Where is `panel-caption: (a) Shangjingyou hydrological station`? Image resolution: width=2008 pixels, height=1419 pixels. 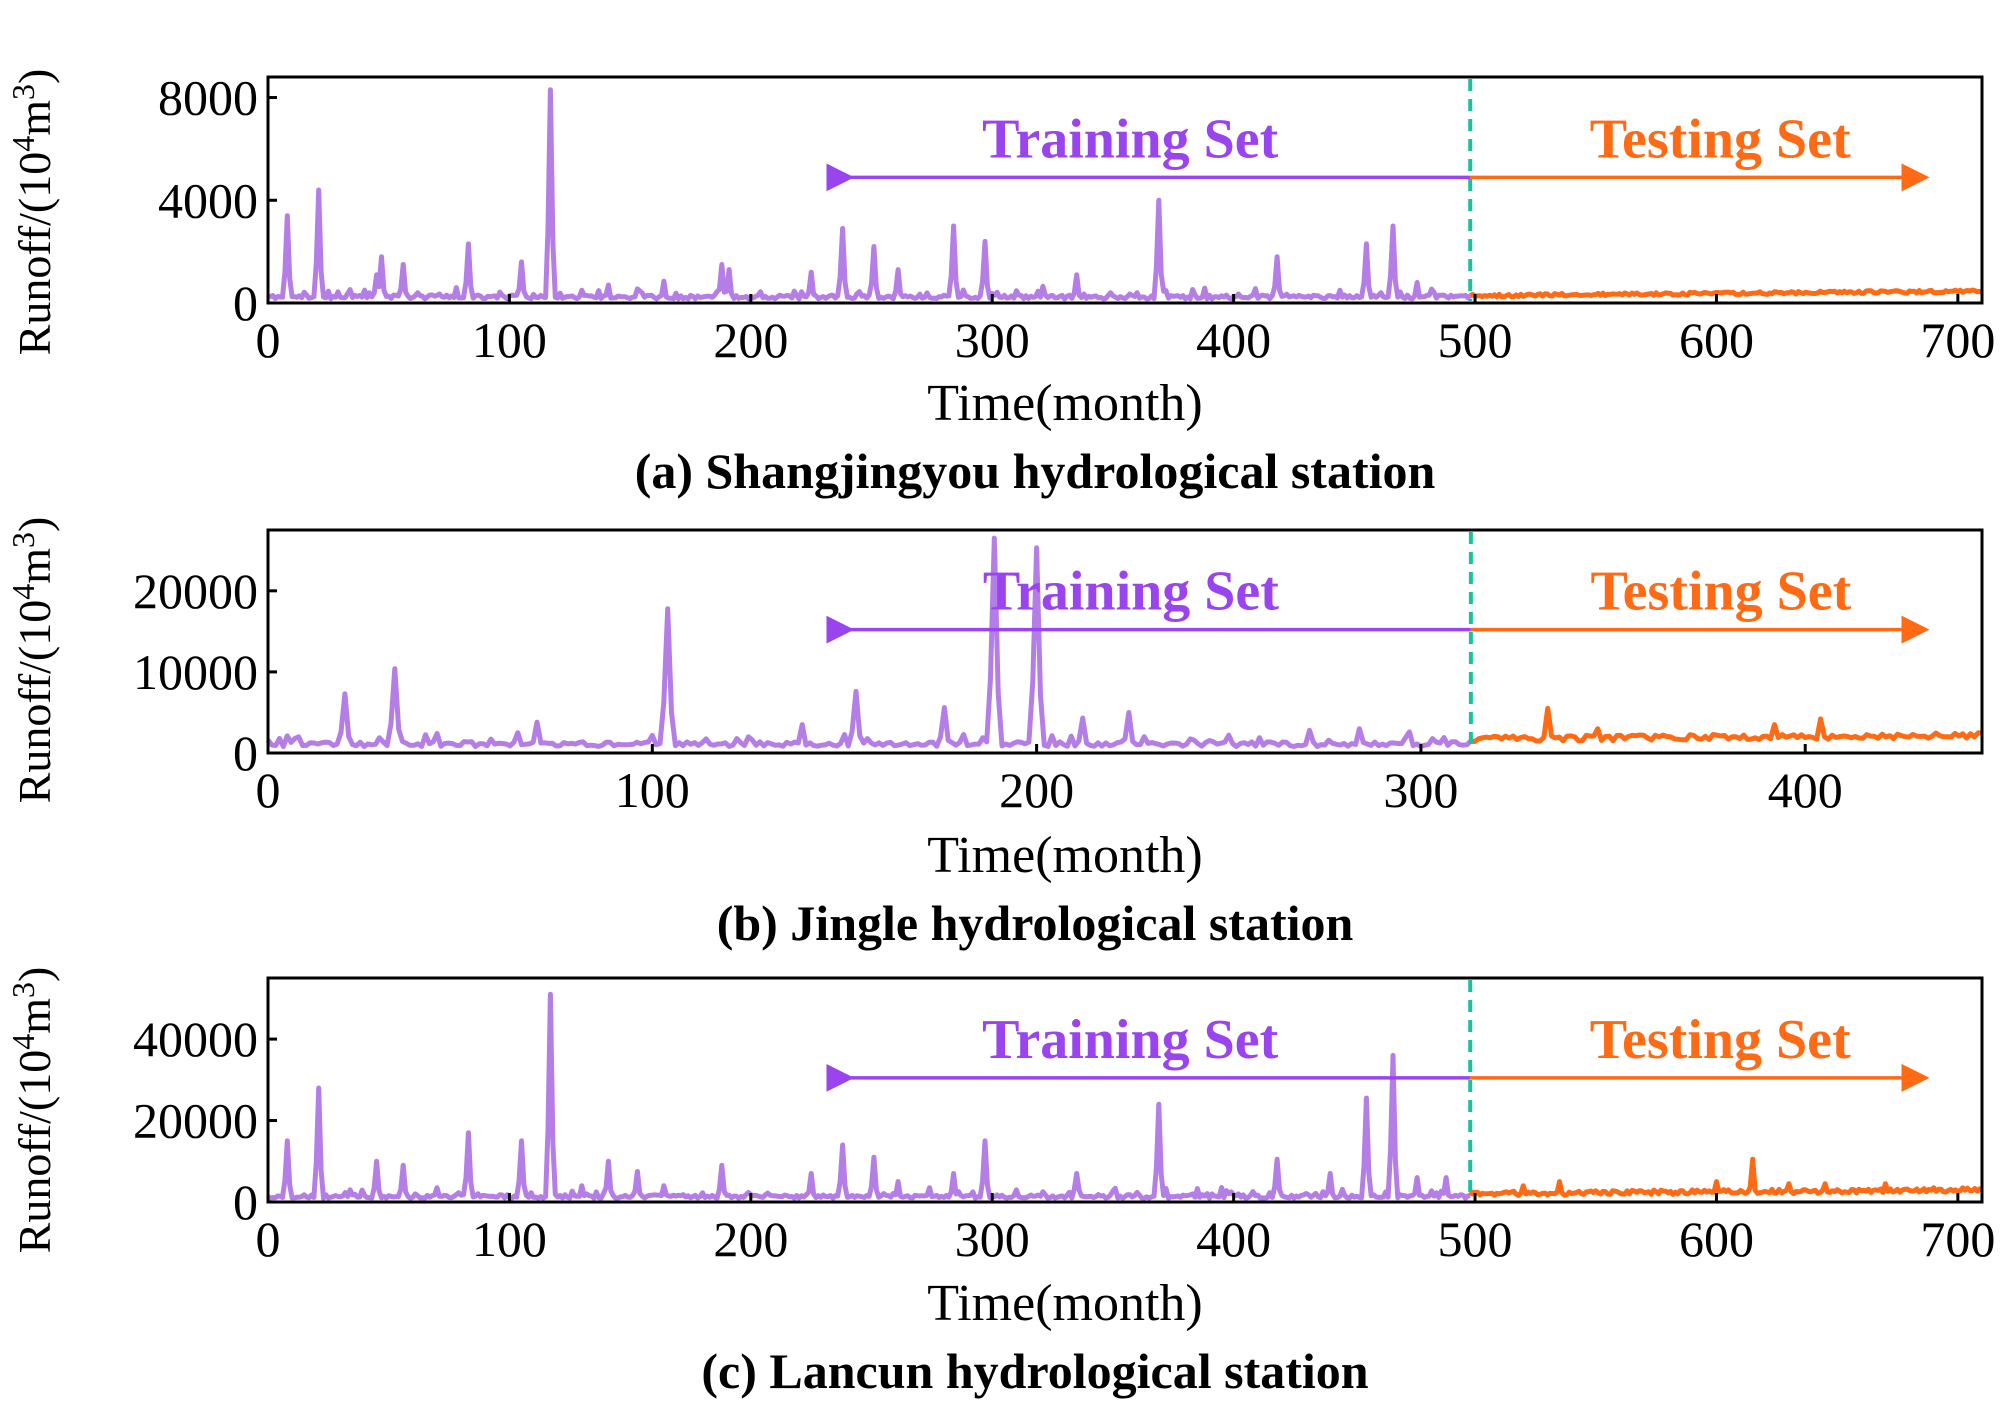 panel-caption: (a) Shangjingyou hydrological station is located at coordinates (1035, 471).